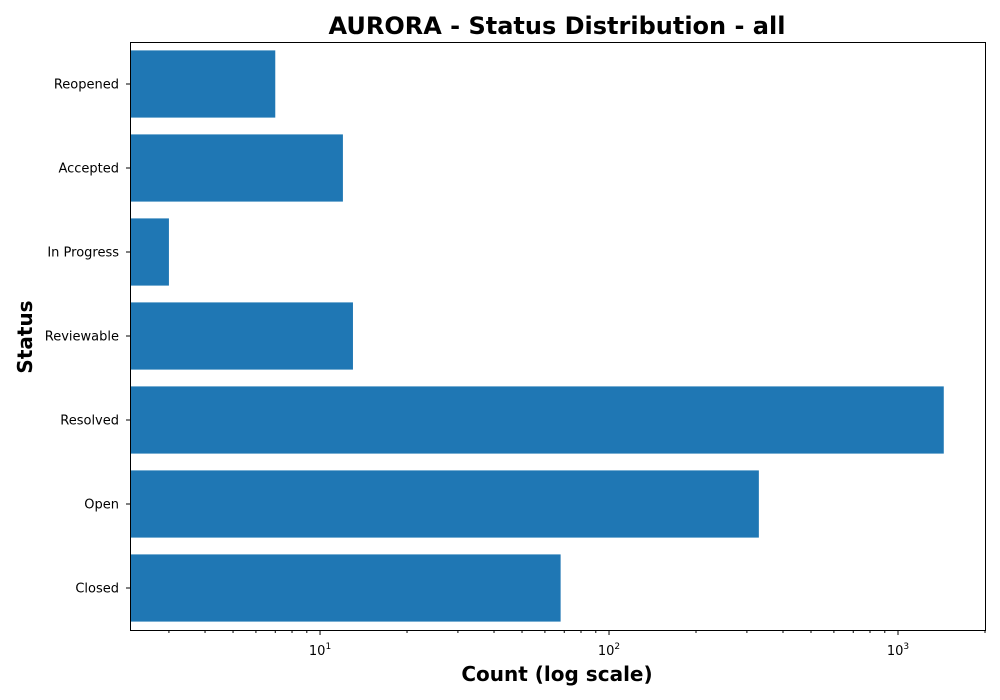  I want to click on y-tick-label-open: Open, so click(101, 505).